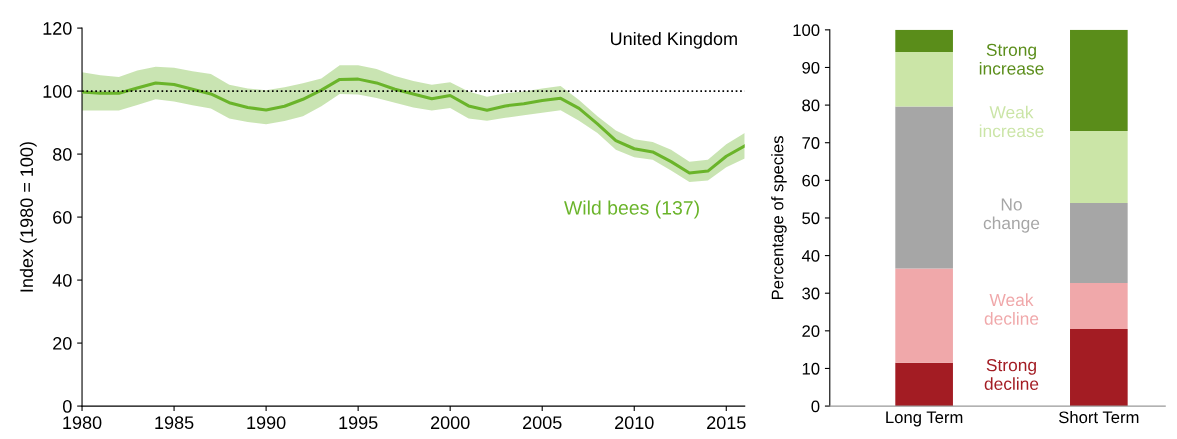 This screenshot has height=439, width=1177. Describe the element at coordinates (266, 423) in the screenshot. I see `x-tick-label: 1990` at that location.